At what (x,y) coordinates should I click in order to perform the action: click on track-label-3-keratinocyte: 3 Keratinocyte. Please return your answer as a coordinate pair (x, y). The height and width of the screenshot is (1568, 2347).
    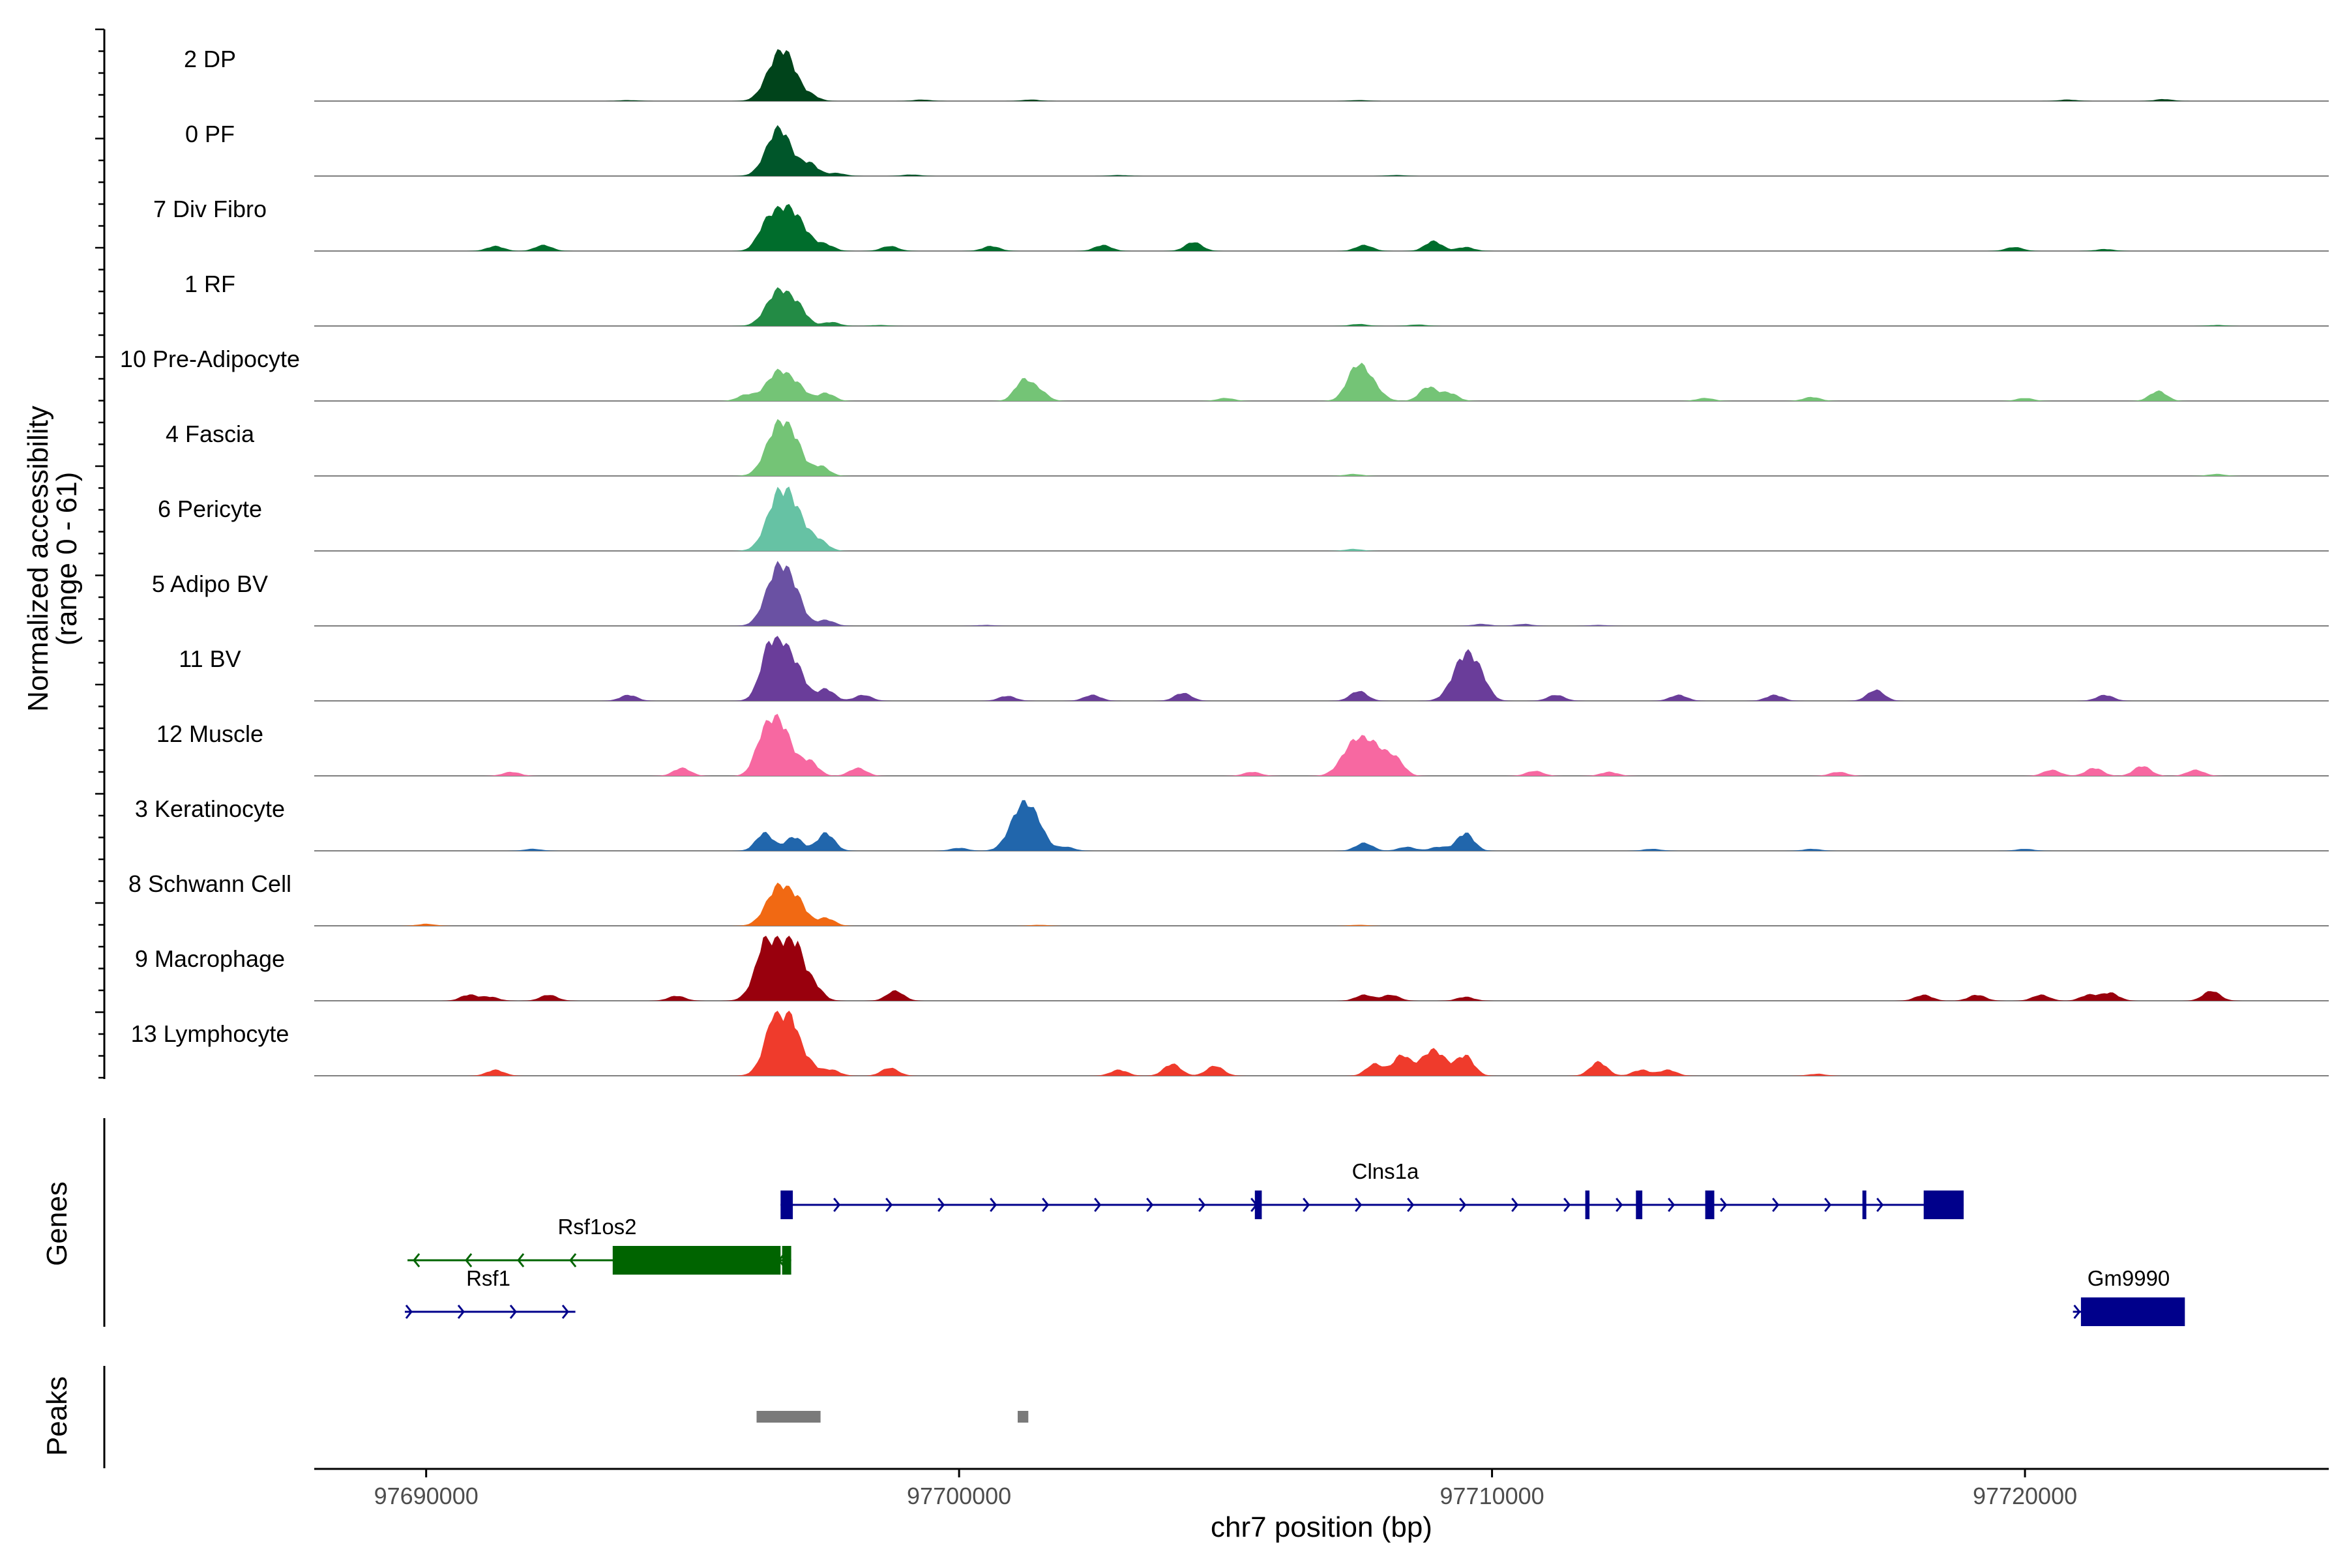
    Looking at the image, I should click on (210, 808).